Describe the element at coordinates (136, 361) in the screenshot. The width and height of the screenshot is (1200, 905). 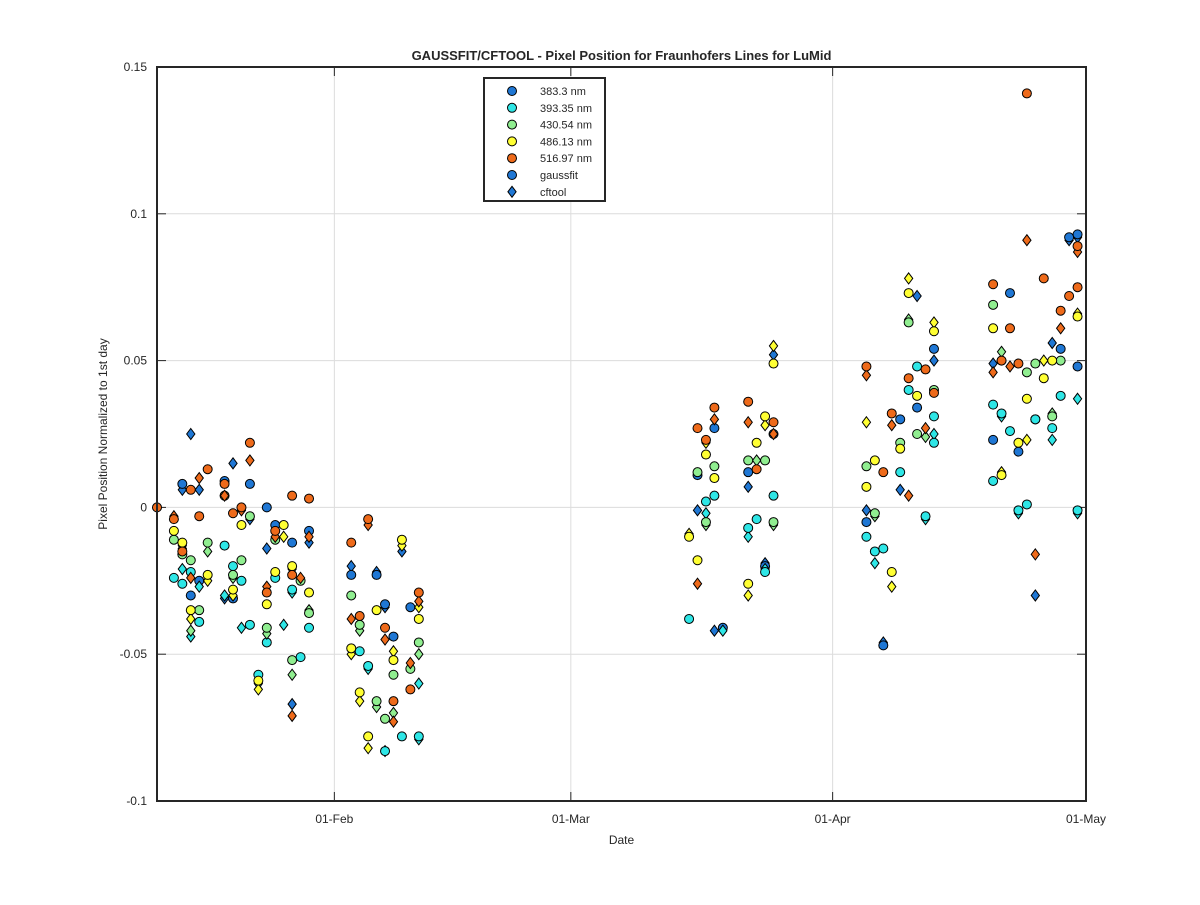
I see `y-tick-label: 0.05` at that location.